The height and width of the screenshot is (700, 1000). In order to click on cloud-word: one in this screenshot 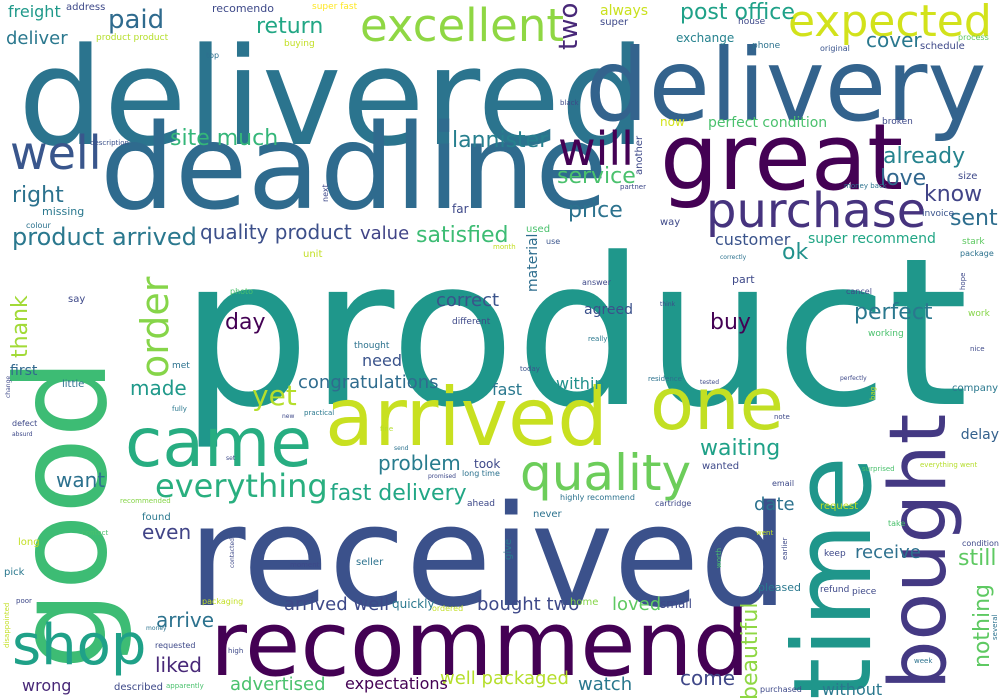, I will do `click(717, 404)`.